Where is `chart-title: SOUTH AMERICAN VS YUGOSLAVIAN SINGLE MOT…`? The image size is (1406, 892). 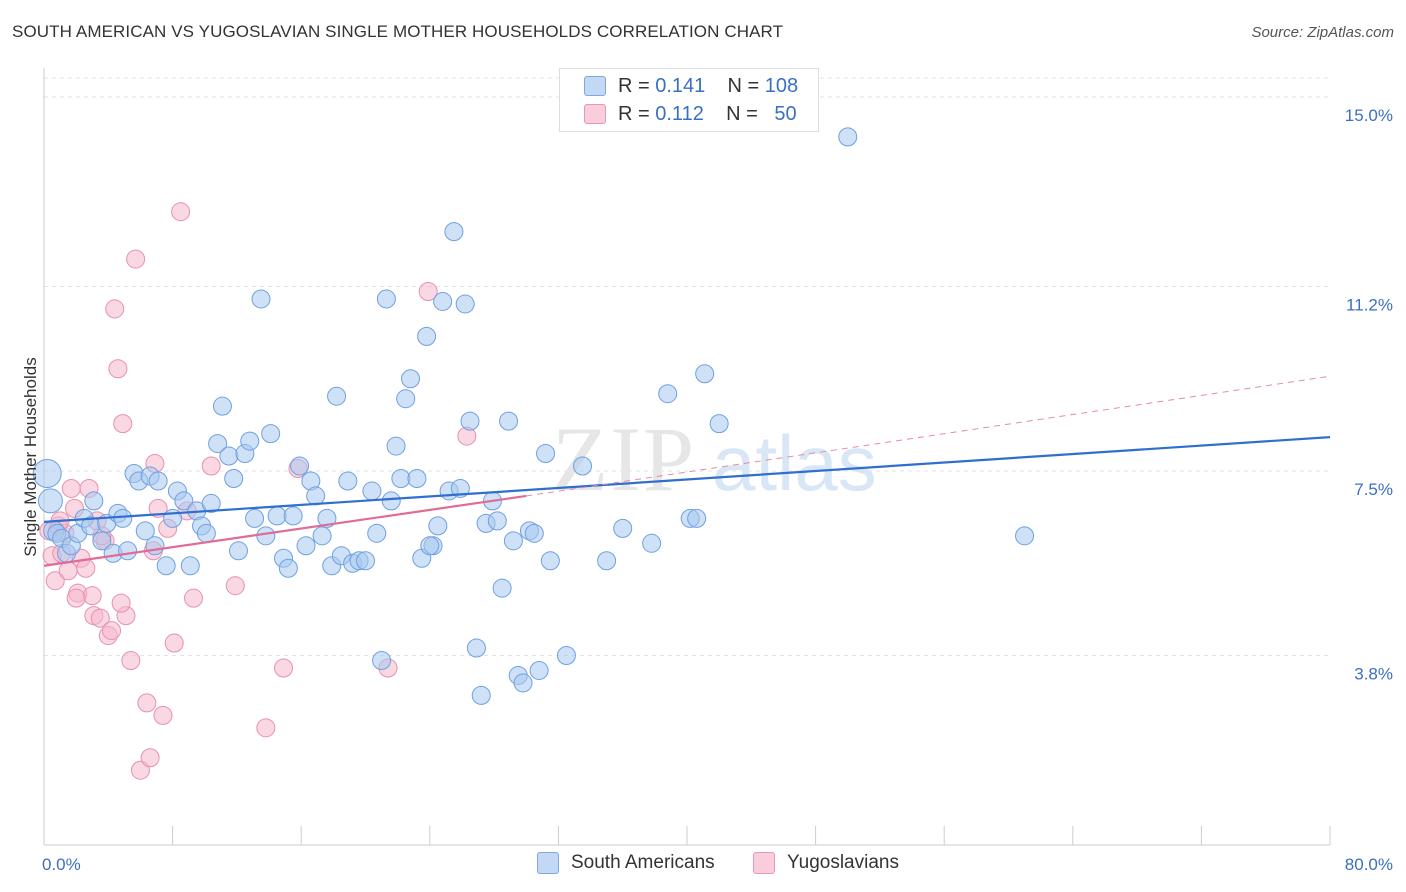 chart-title: SOUTH AMERICAN VS YUGOSLAVIAN SINGLE MOT… is located at coordinates (398, 31).